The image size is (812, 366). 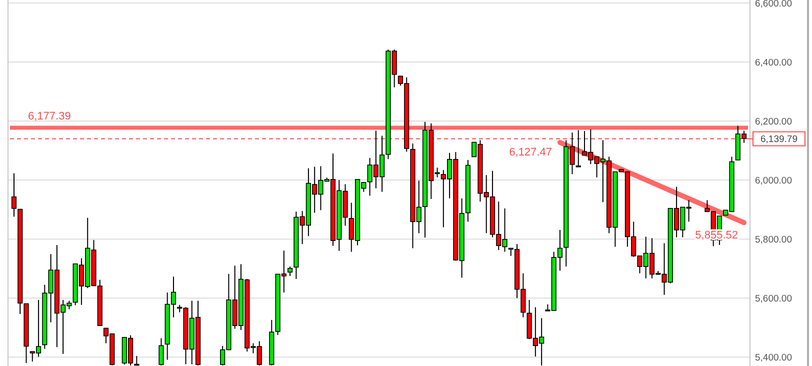 What do you see at coordinates (773, 358) in the screenshot?
I see `y-tick-label: 5,400.00` at bounding box center [773, 358].